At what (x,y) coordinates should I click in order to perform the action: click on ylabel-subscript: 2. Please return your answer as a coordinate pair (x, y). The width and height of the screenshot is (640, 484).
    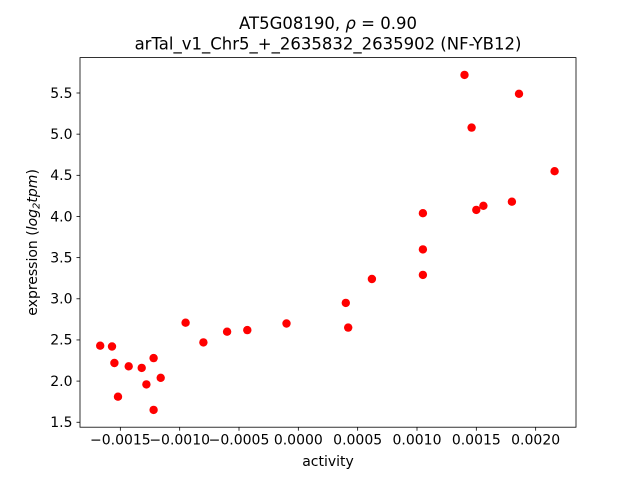
    Looking at the image, I should click on (37, 206).